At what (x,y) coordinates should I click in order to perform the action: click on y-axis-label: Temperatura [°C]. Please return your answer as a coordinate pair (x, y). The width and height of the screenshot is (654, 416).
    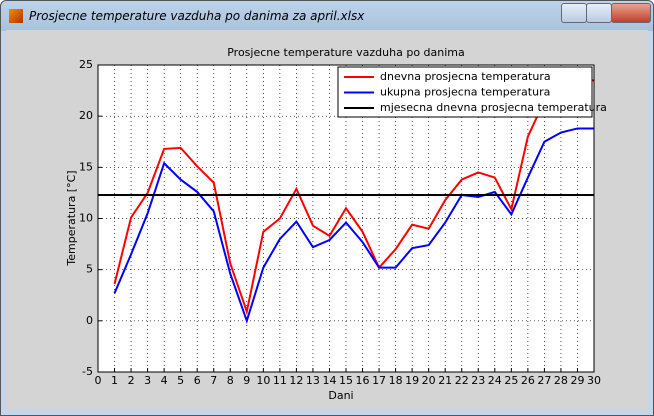
    Looking at the image, I should click on (71, 218).